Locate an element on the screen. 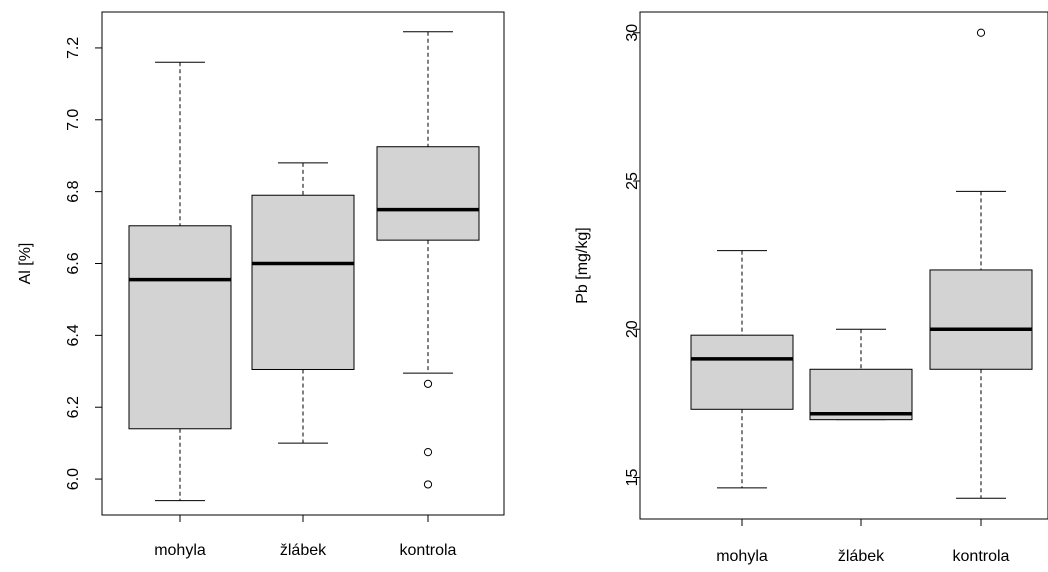 This screenshot has width=1048, height=572. y-tick-label: 7.0 is located at coordinates (73, 120).